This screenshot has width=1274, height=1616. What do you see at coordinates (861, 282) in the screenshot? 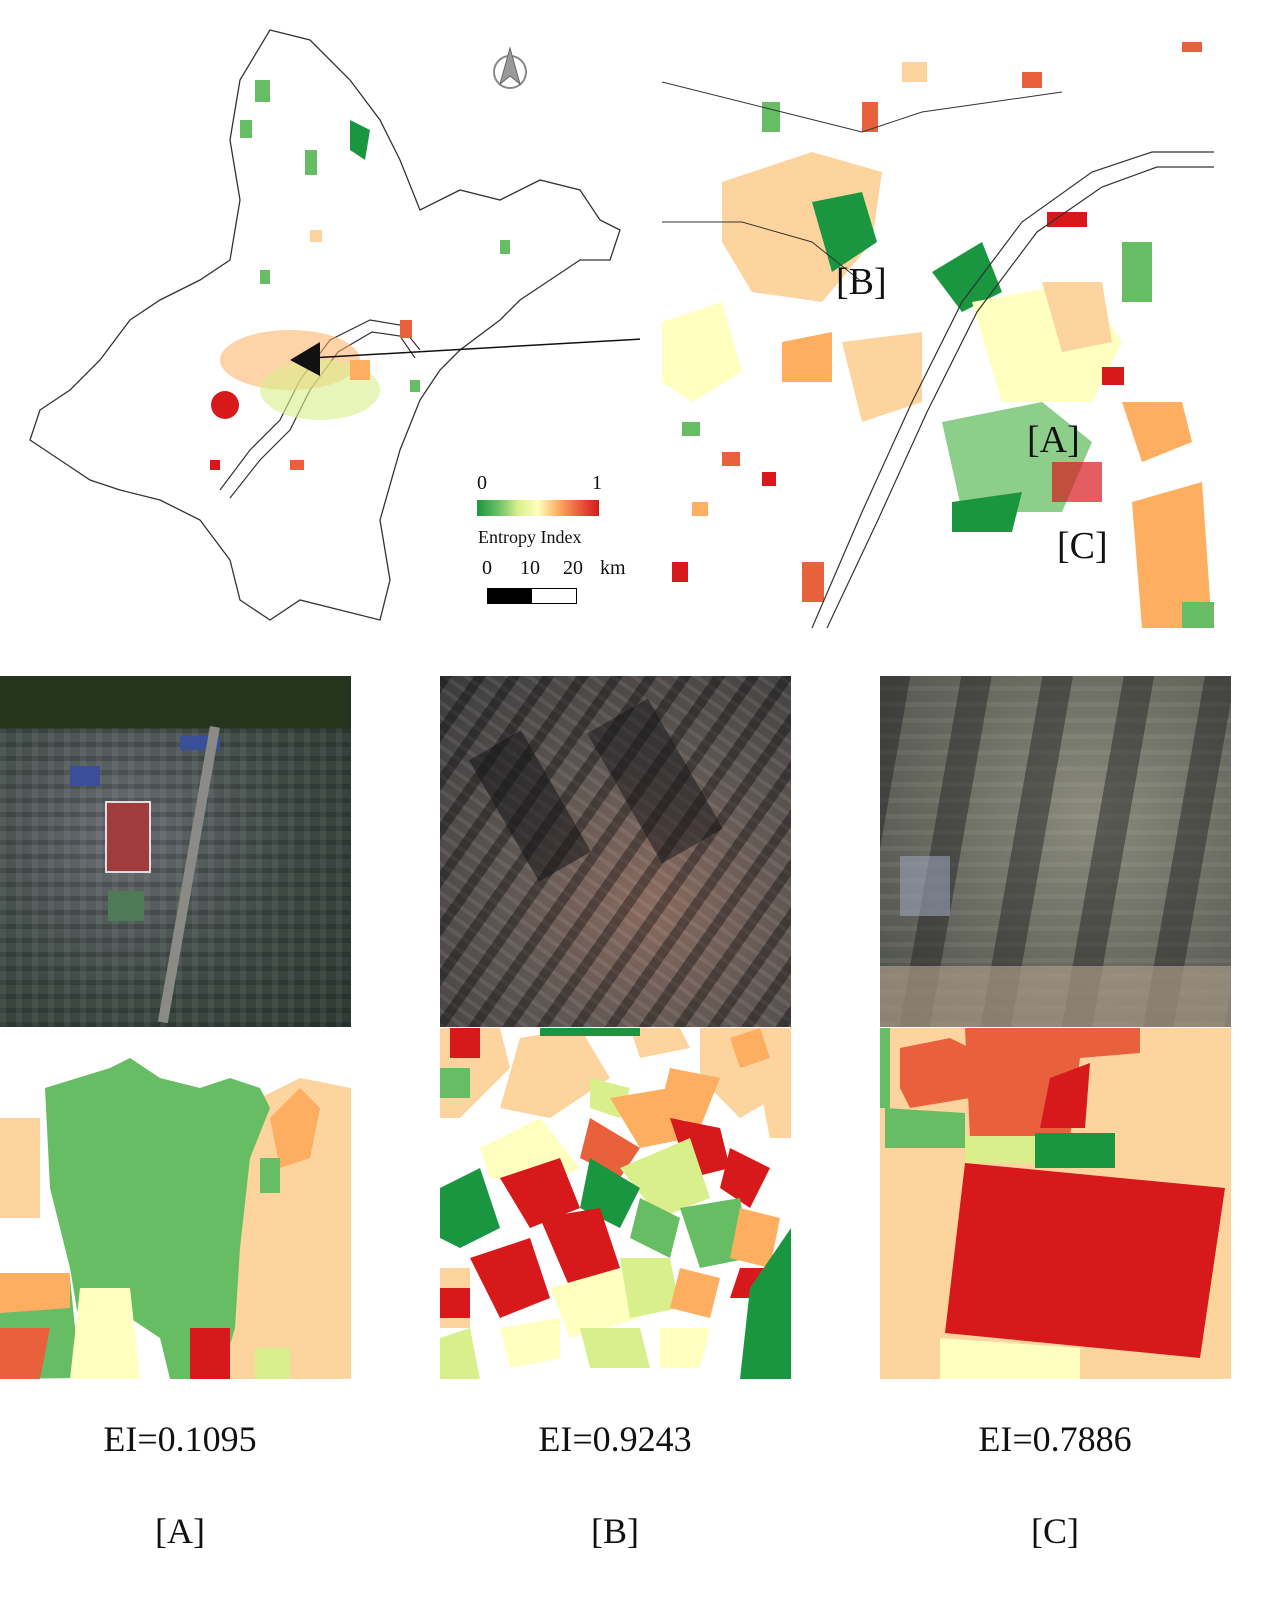
I see `inset-label-b: [B]` at bounding box center [861, 282].